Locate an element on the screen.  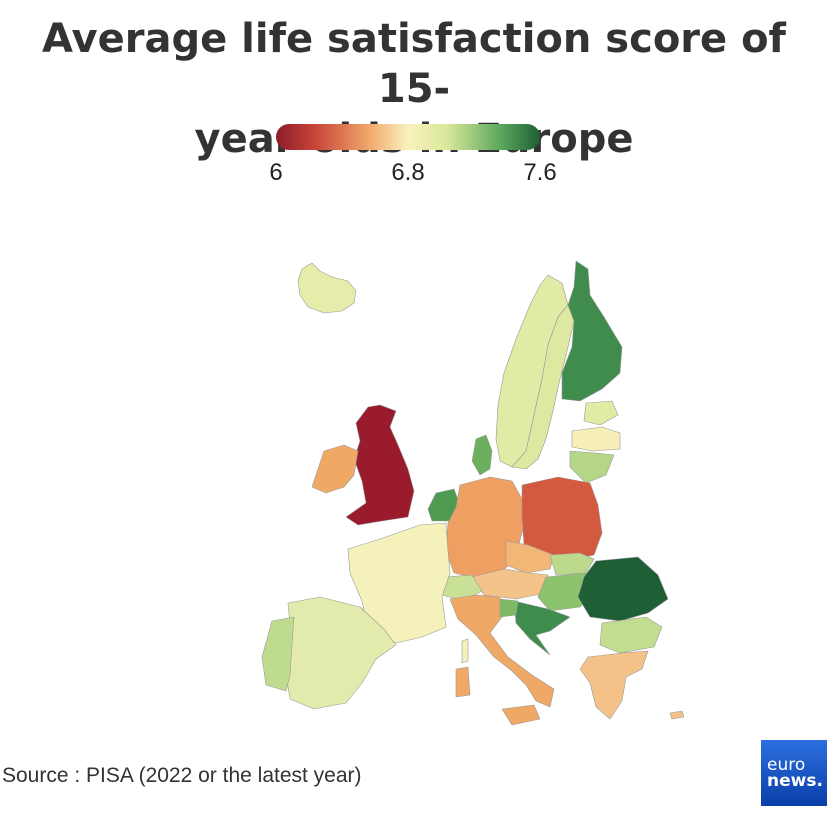
region-sweden is located at coordinates (543, 387).